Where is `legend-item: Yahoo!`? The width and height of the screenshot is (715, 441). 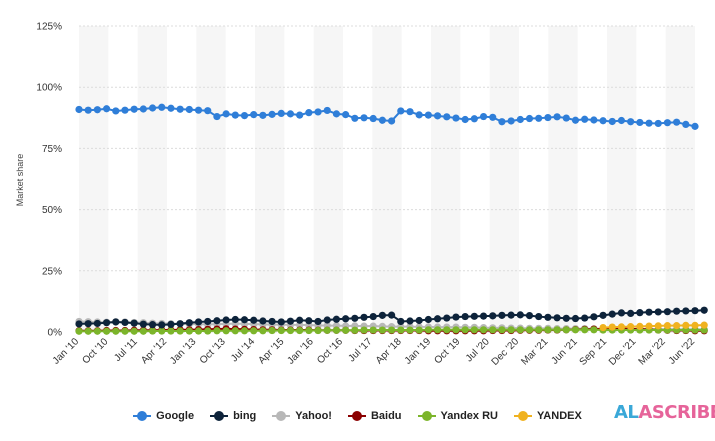
legend-item: Yahoo! is located at coordinates (302, 416).